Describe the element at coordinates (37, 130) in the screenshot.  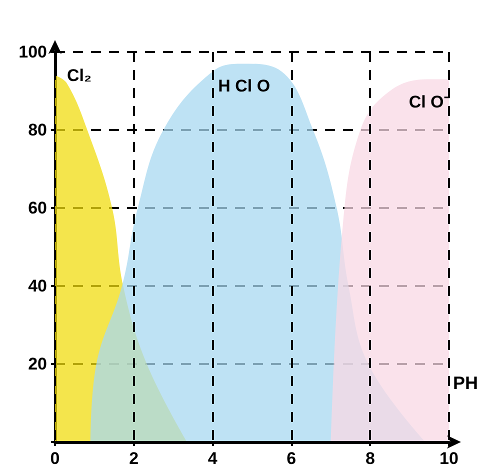
I see `y-tick-label: 80` at that location.